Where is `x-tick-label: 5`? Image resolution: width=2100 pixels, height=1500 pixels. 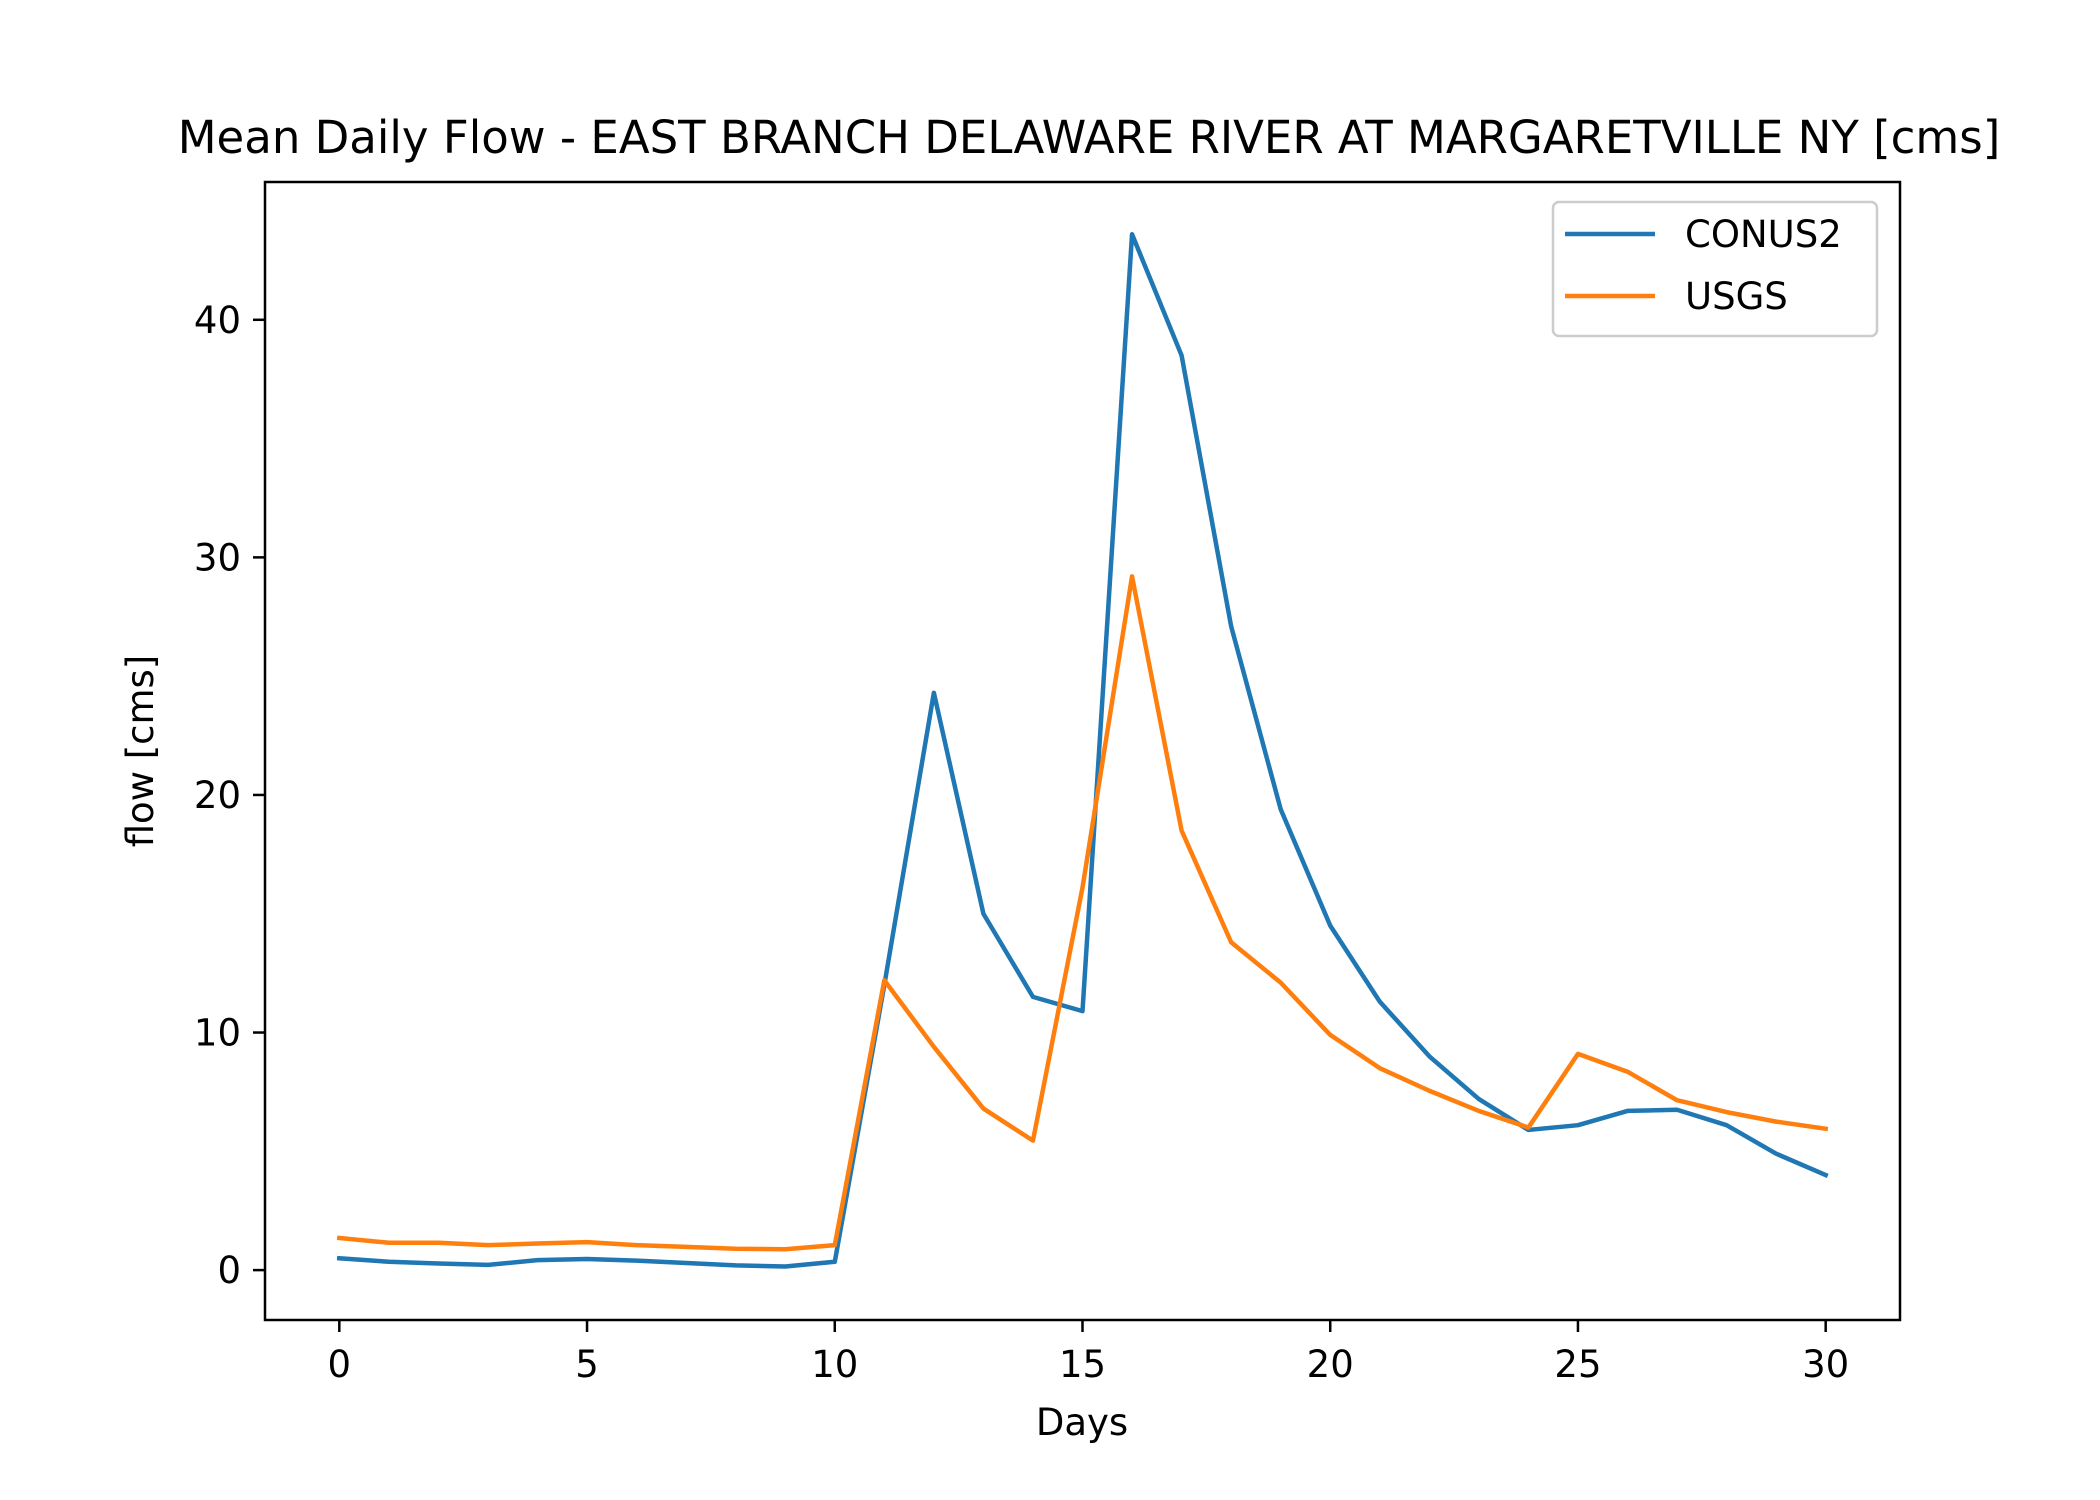
x-tick-label: 5 is located at coordinates (587, 1364).